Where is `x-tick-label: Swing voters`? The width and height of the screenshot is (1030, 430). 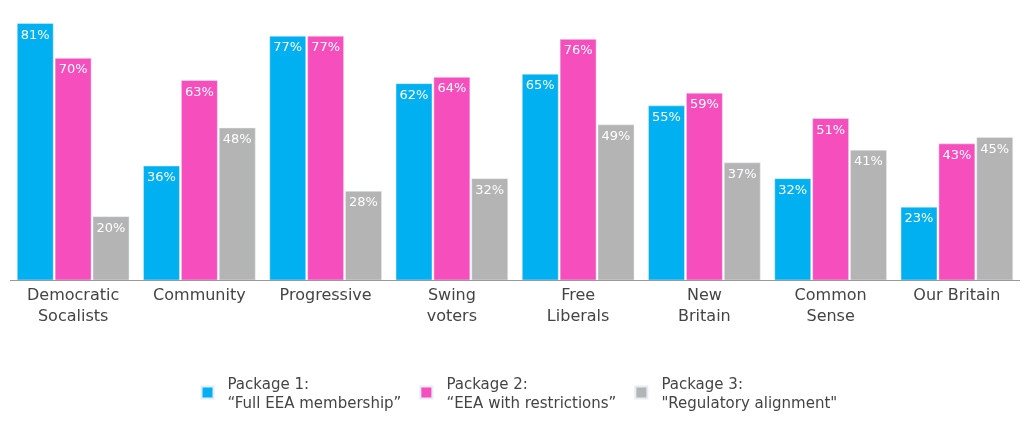 x-tick-label: Swing voters is located at coordinates (452, 305).